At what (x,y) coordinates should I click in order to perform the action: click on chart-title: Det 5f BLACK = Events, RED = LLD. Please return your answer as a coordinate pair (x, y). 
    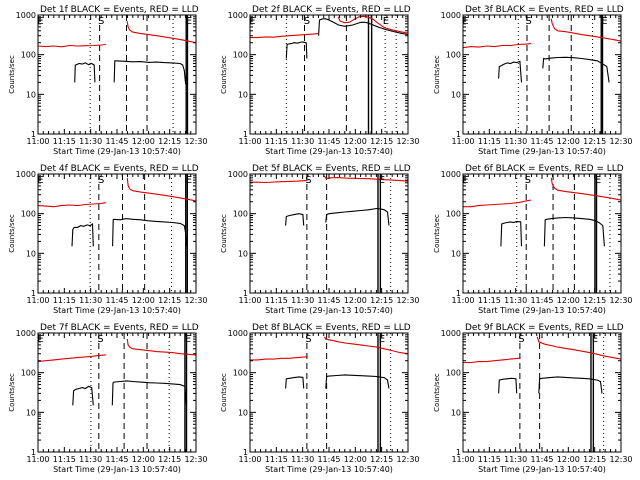
    Looking at the image, I should click on (331, 169).